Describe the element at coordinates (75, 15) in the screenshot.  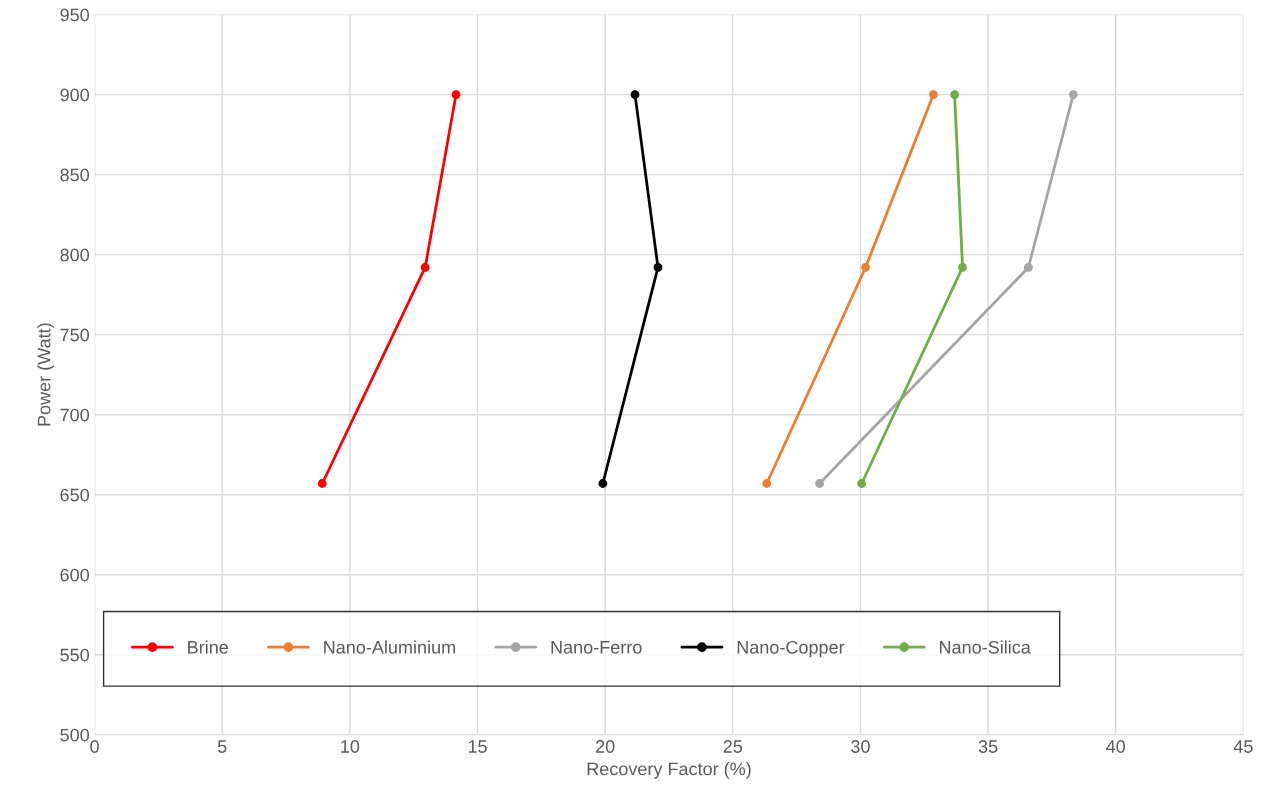
I see `y-tick-label: 950` at that location.